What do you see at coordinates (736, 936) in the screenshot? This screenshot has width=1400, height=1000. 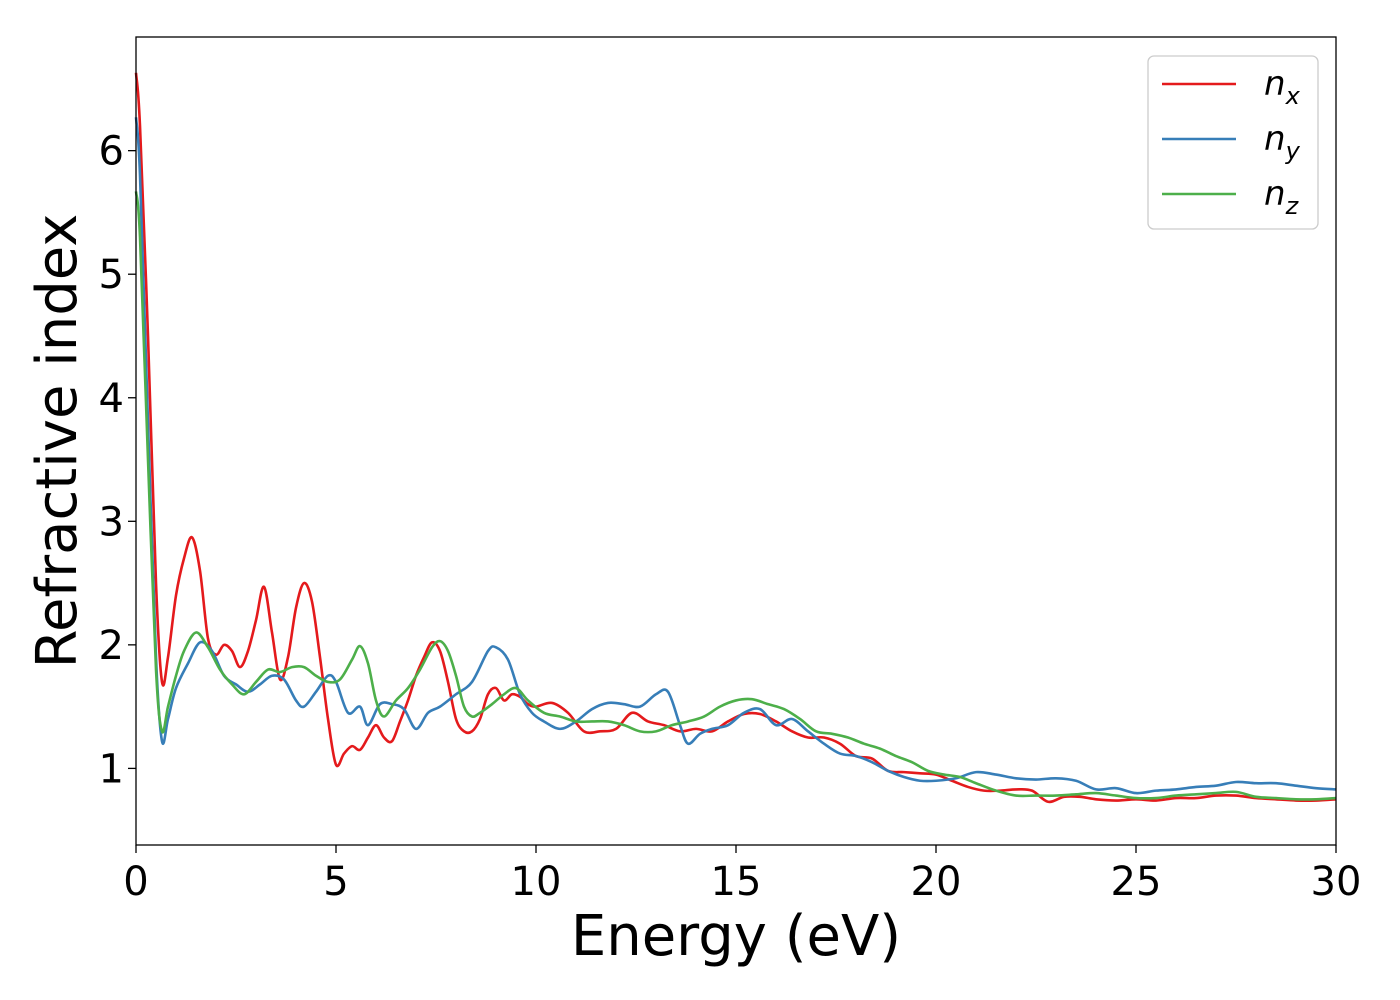 I see `x-axis-title: Energy (eV)` at bounding box center [736, 936].